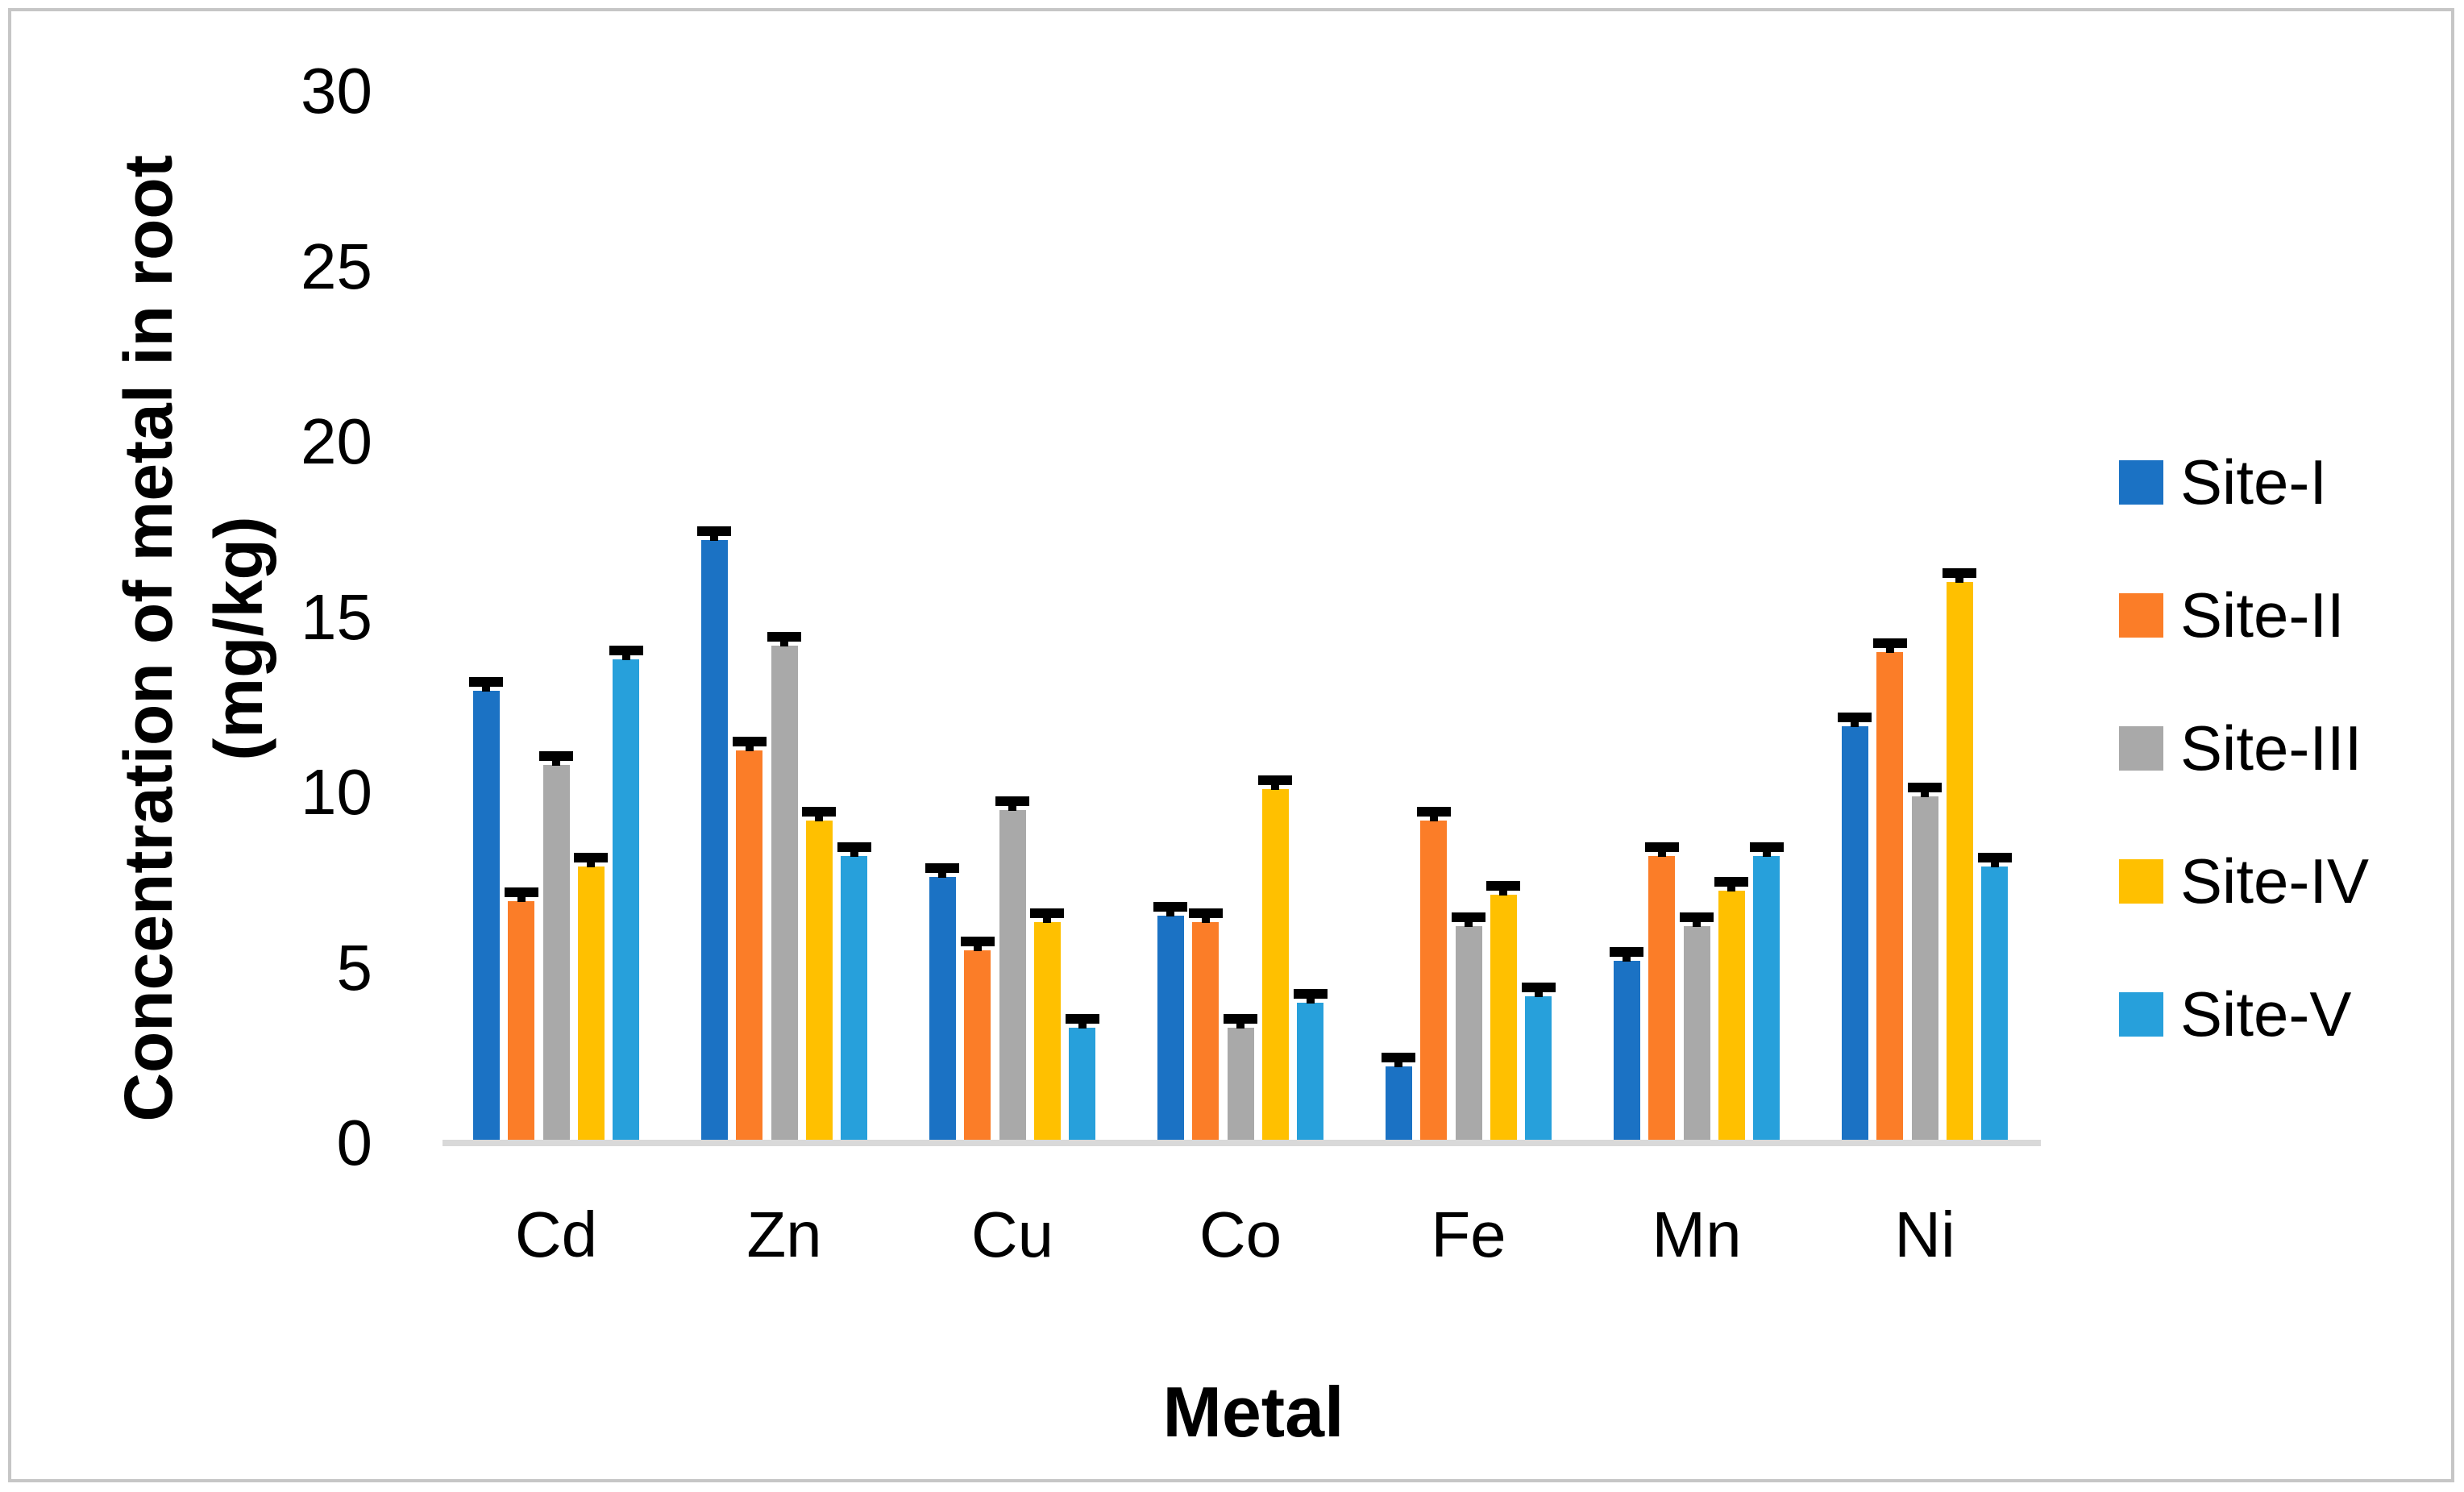 The image size is (2464, 1492). I want to click on error-bar-cap-Site-V-Zn, so click(854, 847).